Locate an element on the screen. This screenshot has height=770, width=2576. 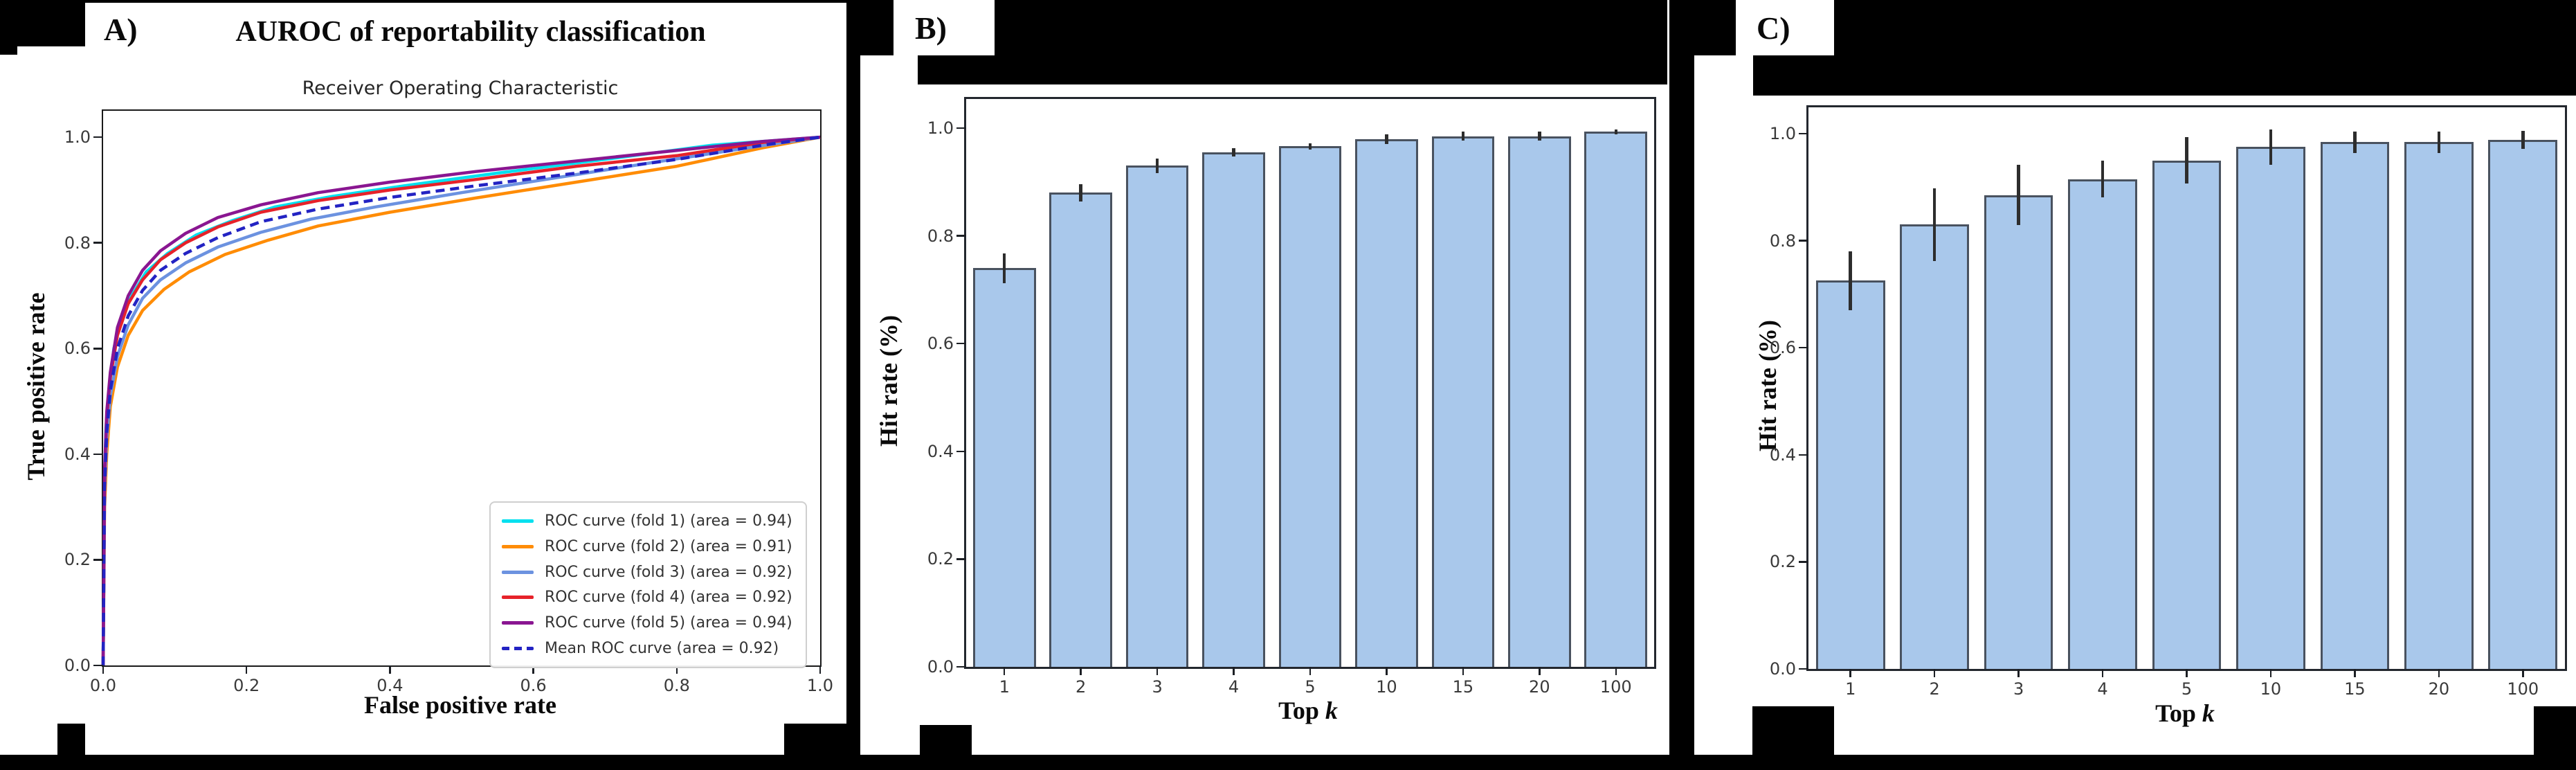
x-tick-label: 10 is located at coordinates (1386, 687).